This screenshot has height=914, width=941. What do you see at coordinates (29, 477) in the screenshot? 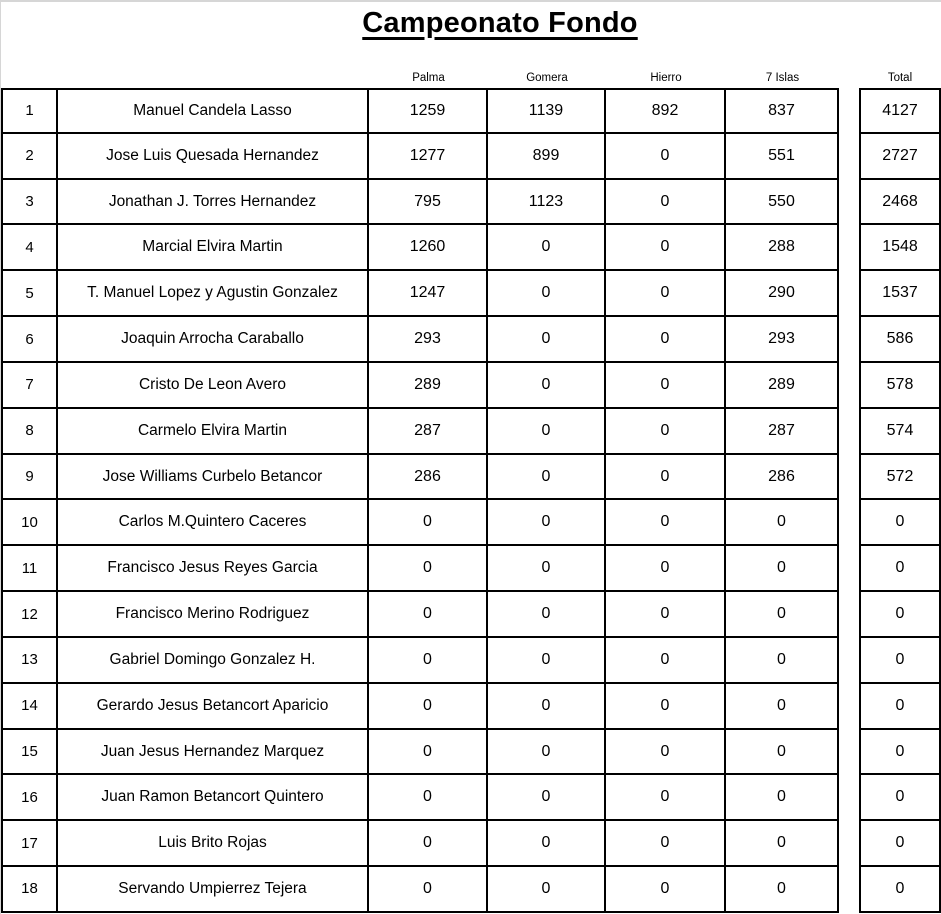
I see `rank-cell: 9` at bounding box center [29, 477].